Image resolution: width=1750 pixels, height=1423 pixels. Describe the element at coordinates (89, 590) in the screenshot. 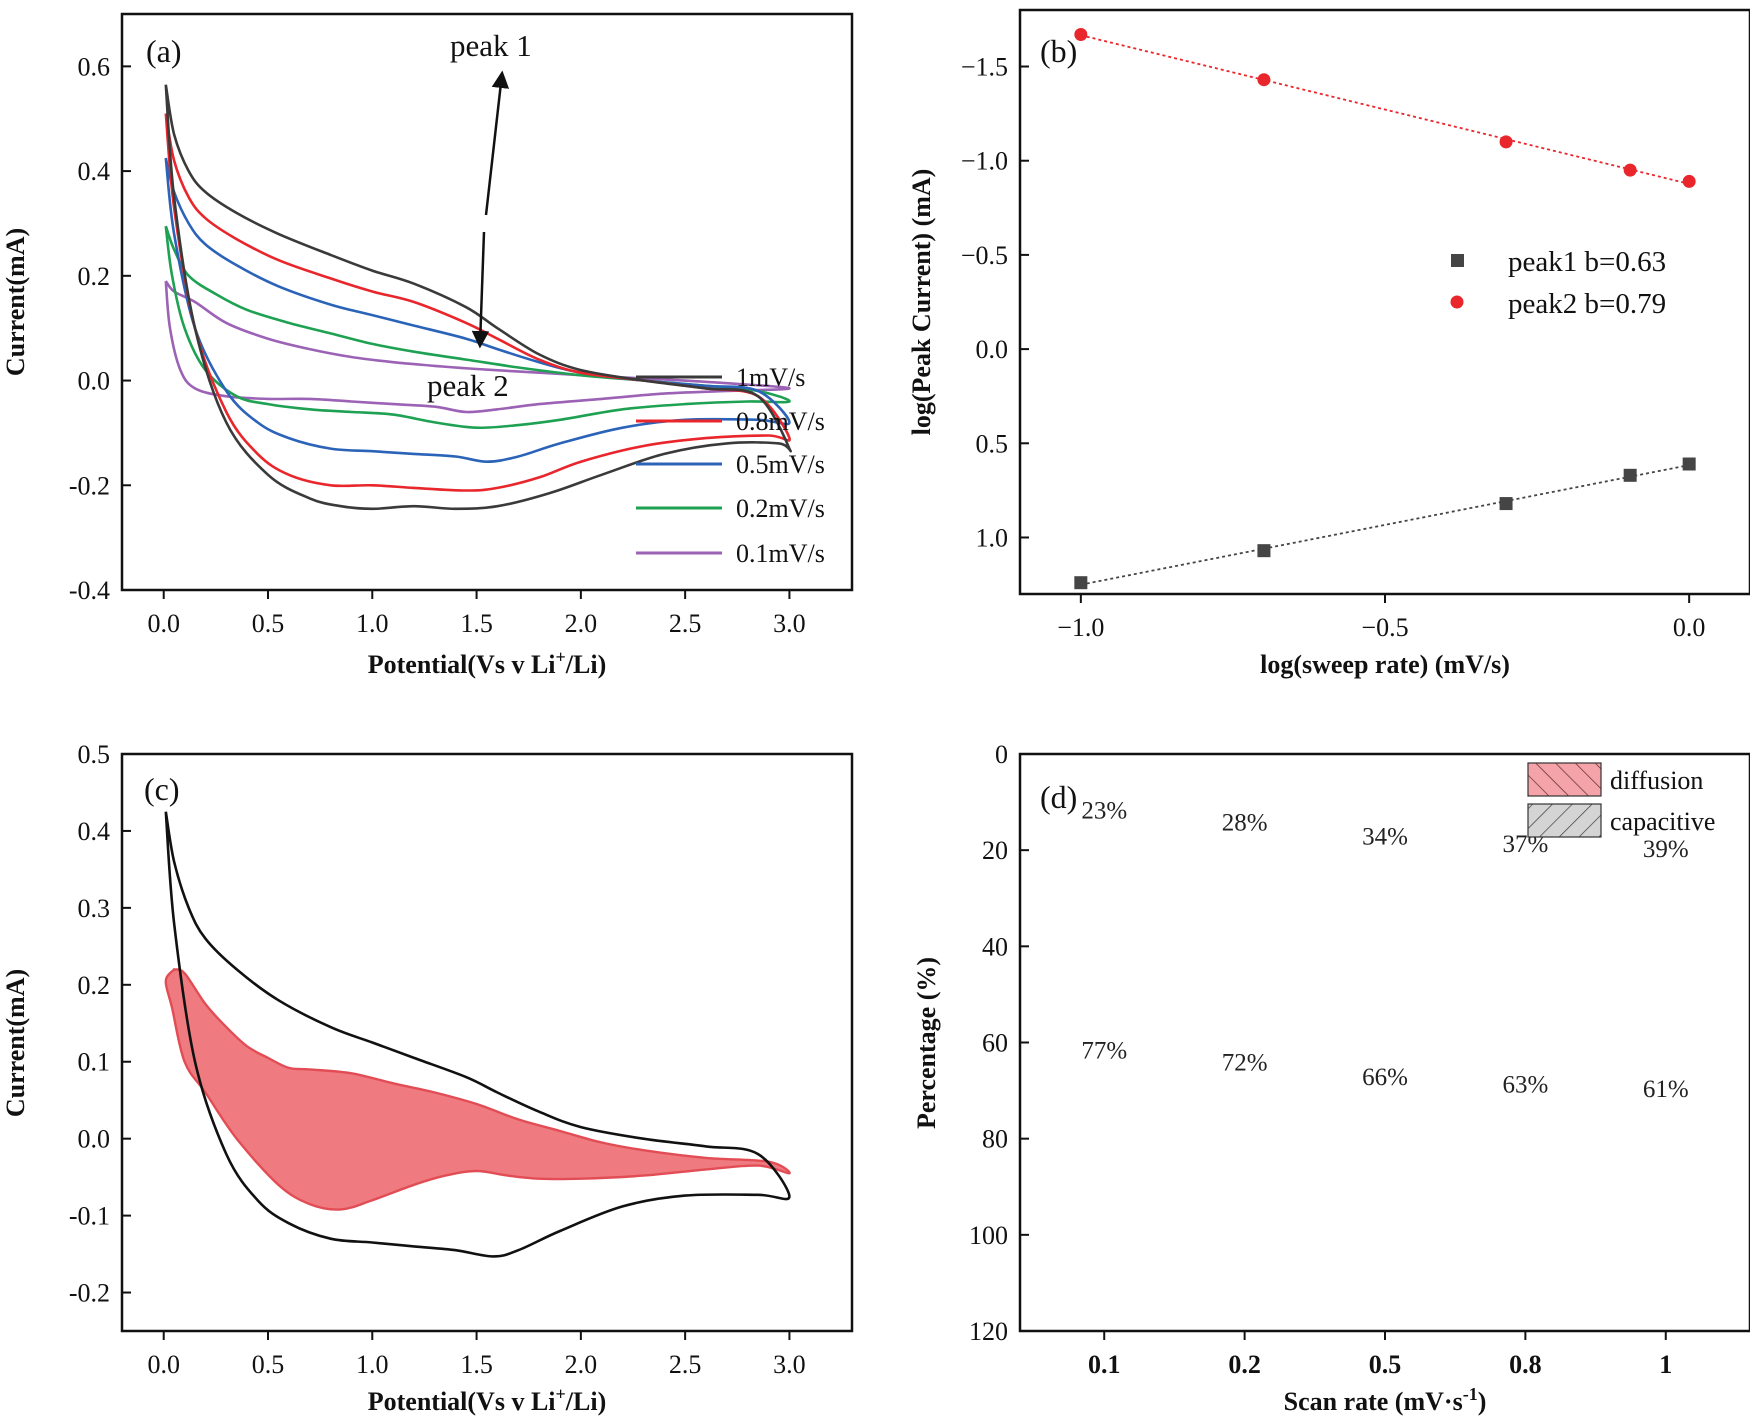

I see `panel-a-ytick-label-0: -0.4` at that location.